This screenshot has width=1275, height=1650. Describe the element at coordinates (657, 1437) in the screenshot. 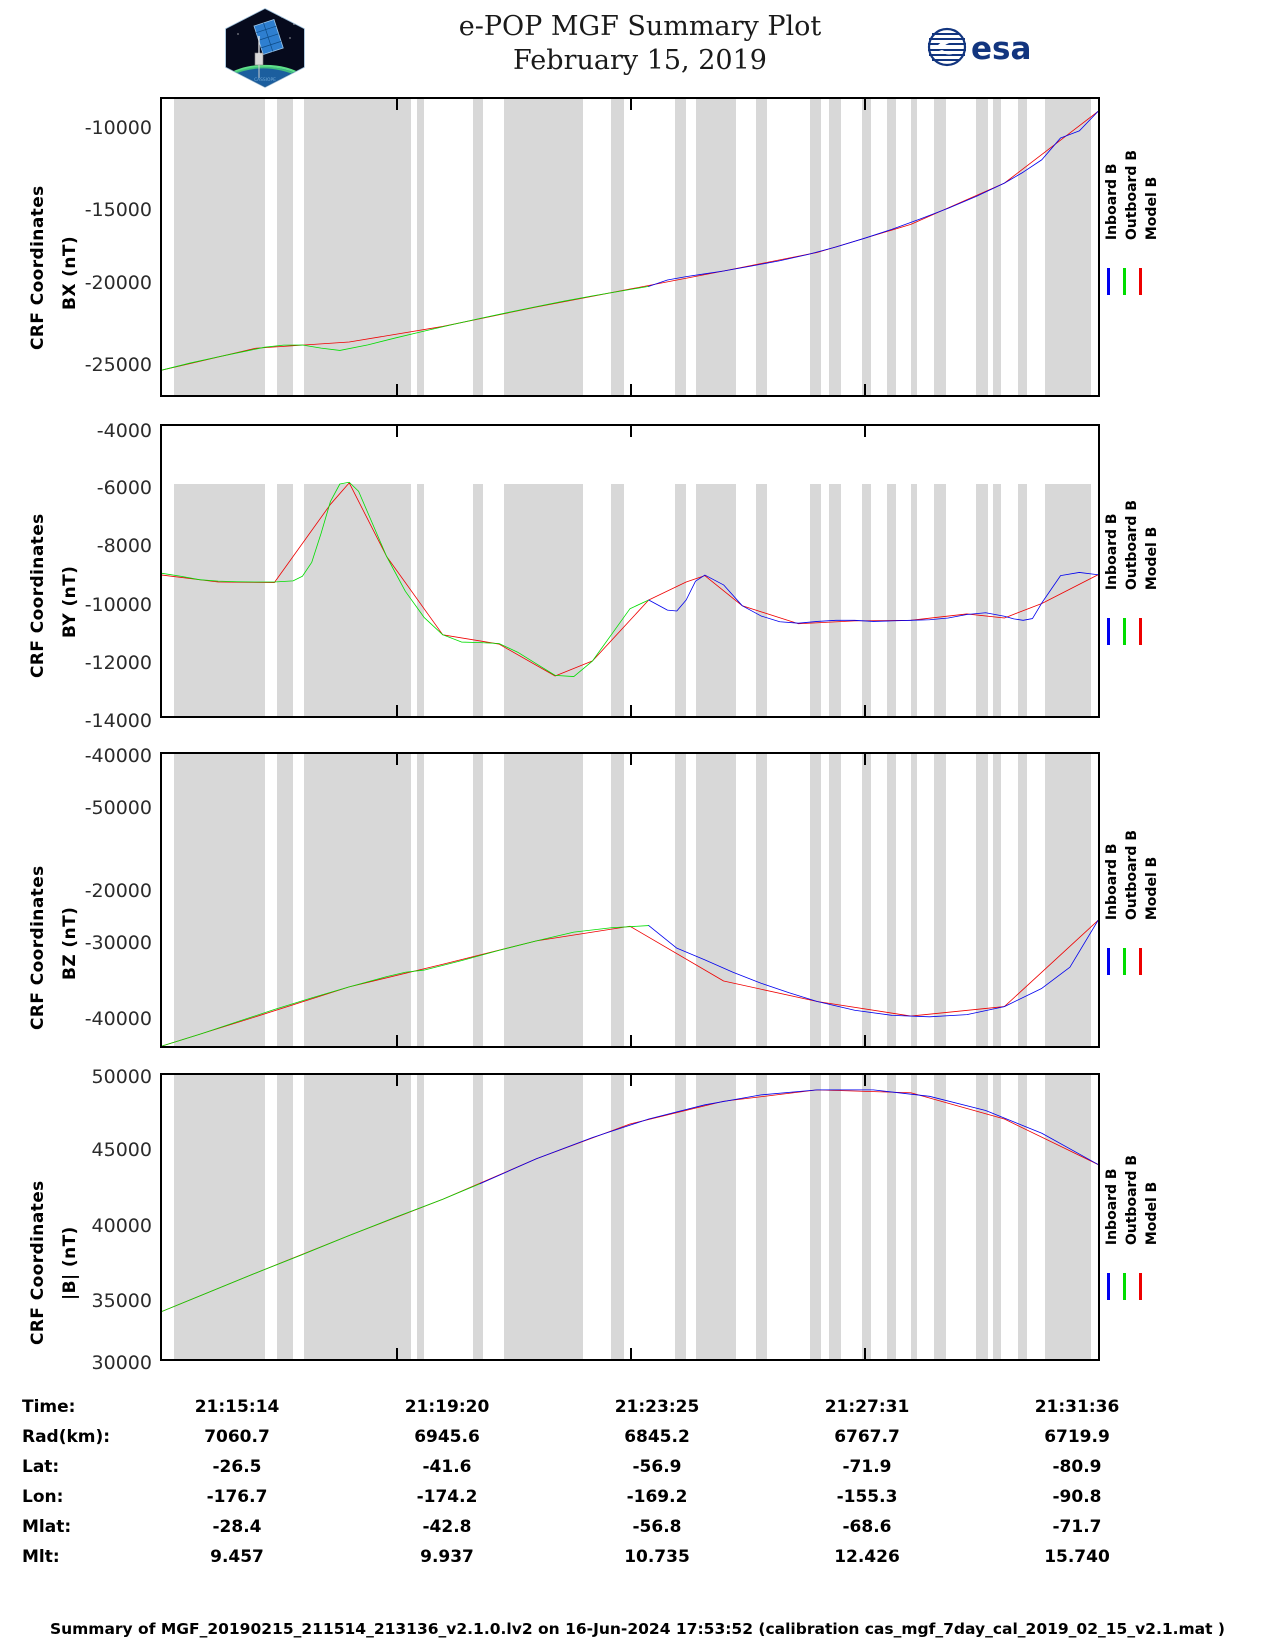

I see `table-cell: 6845.2` at that location.